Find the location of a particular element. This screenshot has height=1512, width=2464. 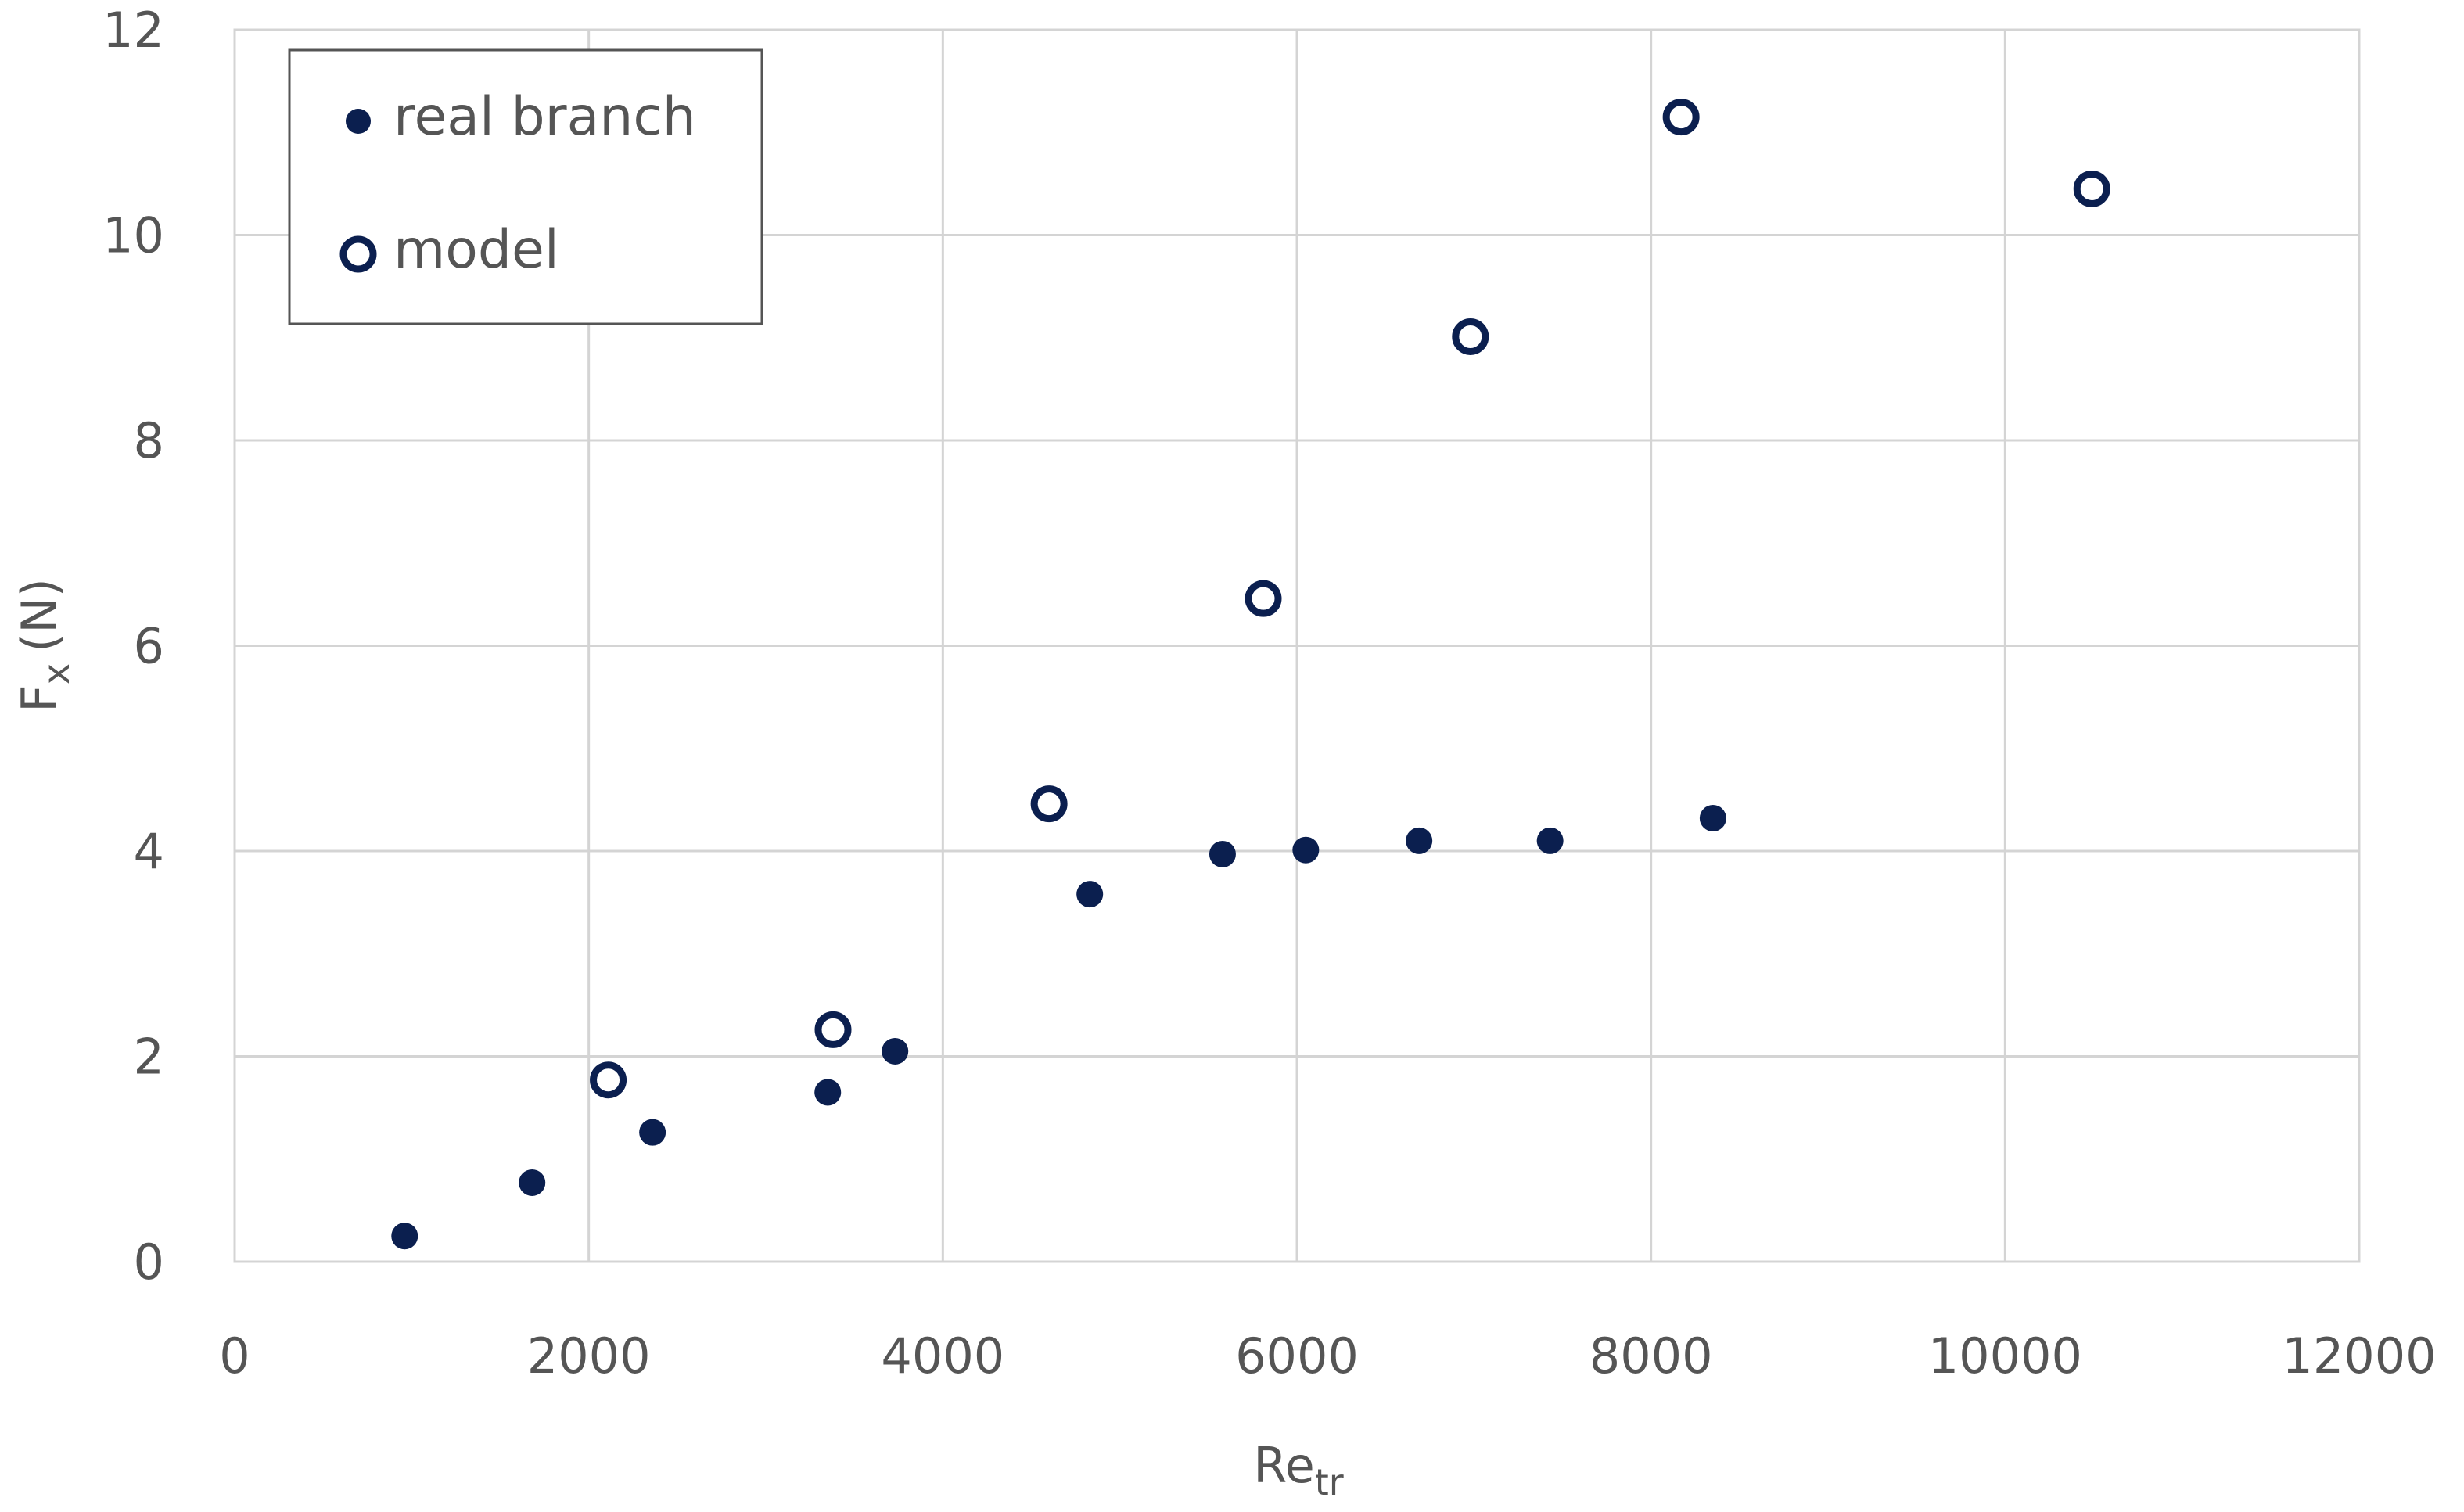

x-tick-label: 2000 is located at coordinates (589, 1356).